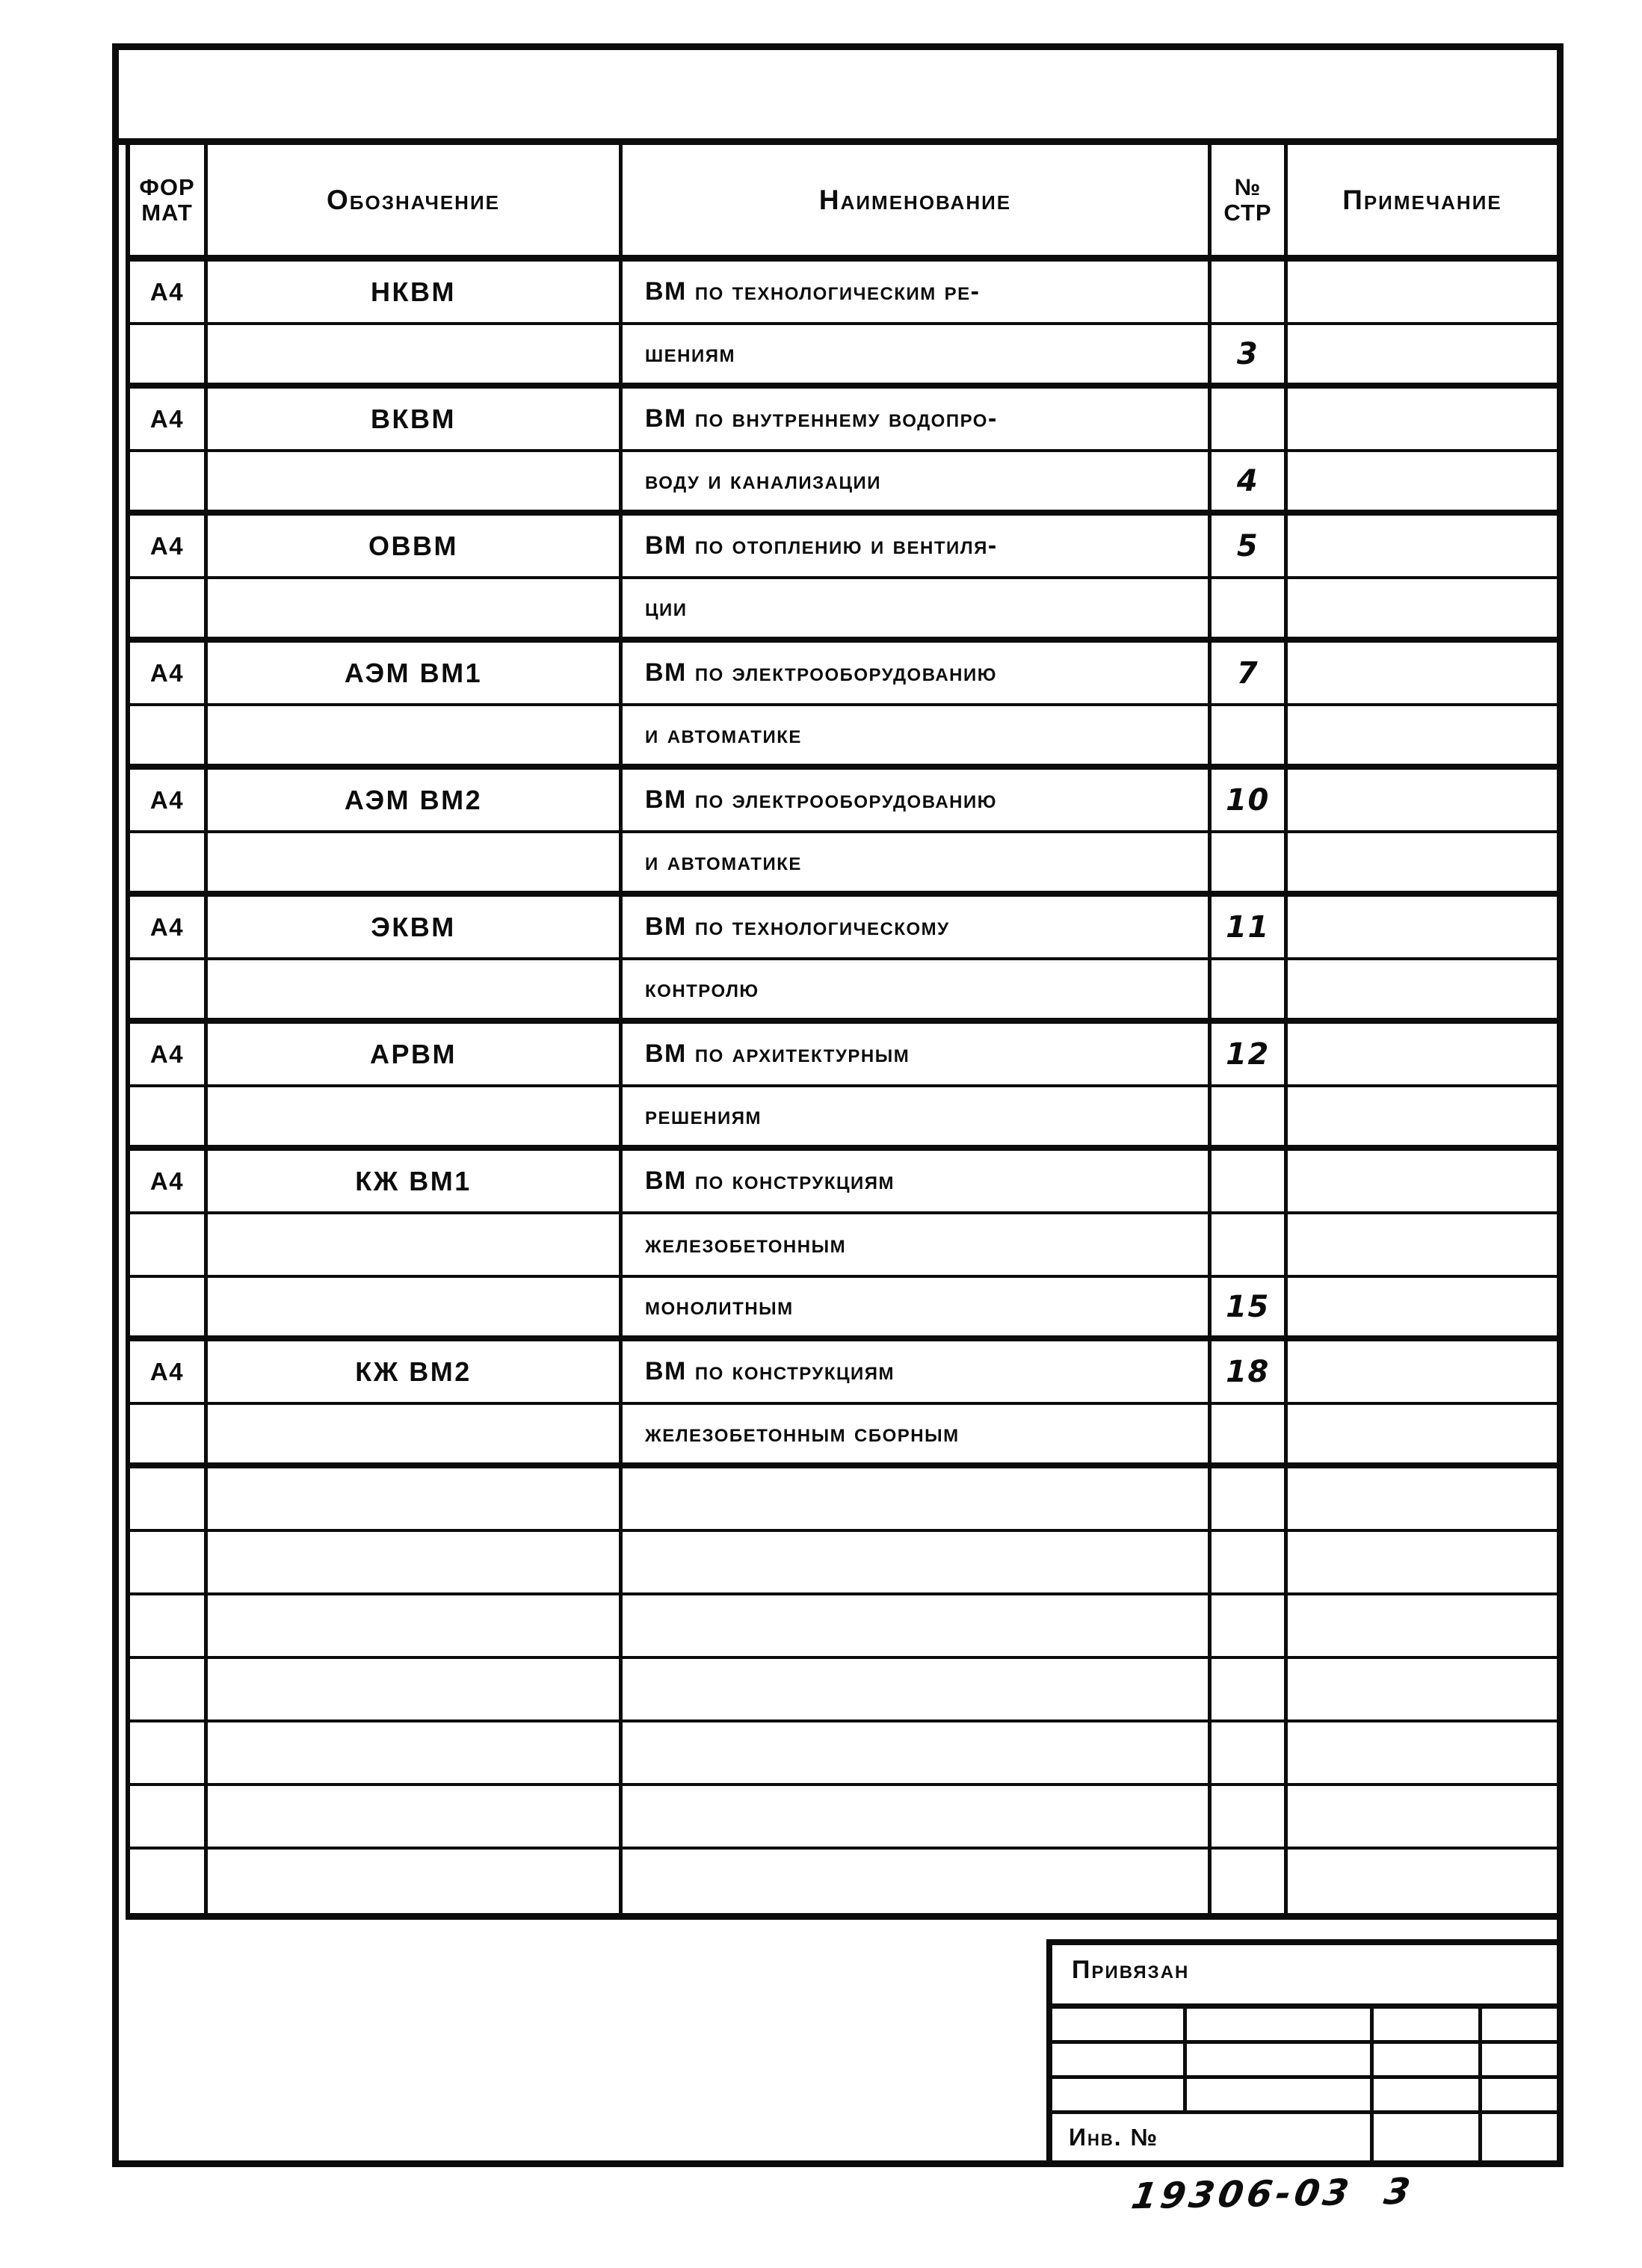 The image size is (1642, 2268). Describe the element at coordinates (917, 484) in the screenshot. I see `cell-name: воду и канализации` at that location.